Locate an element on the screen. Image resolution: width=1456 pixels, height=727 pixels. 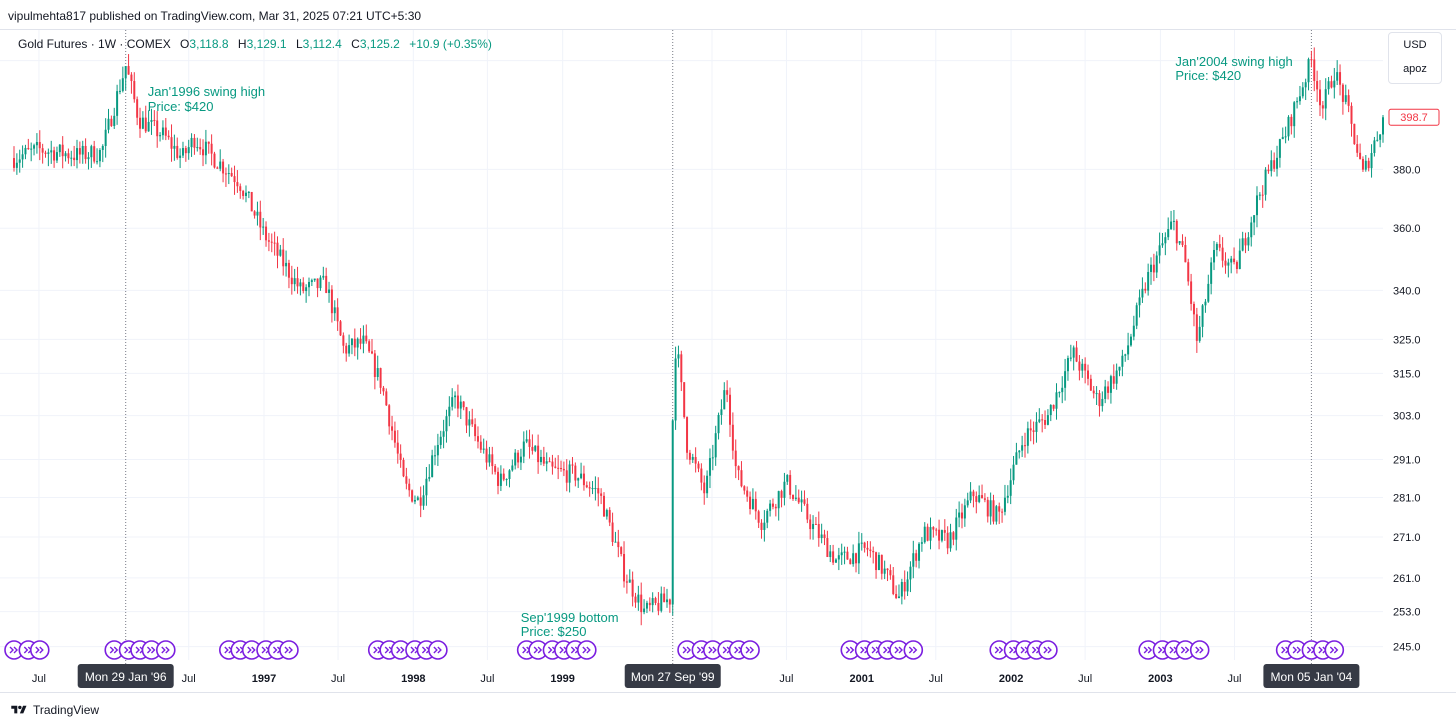
date-marker-box is located at coordinates (672, 676).